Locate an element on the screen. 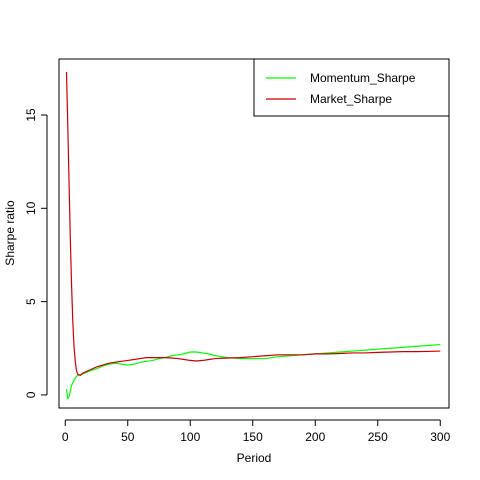 The image size is (480, 480). x-tick-label: 150 is located at coordinates (253, 437).